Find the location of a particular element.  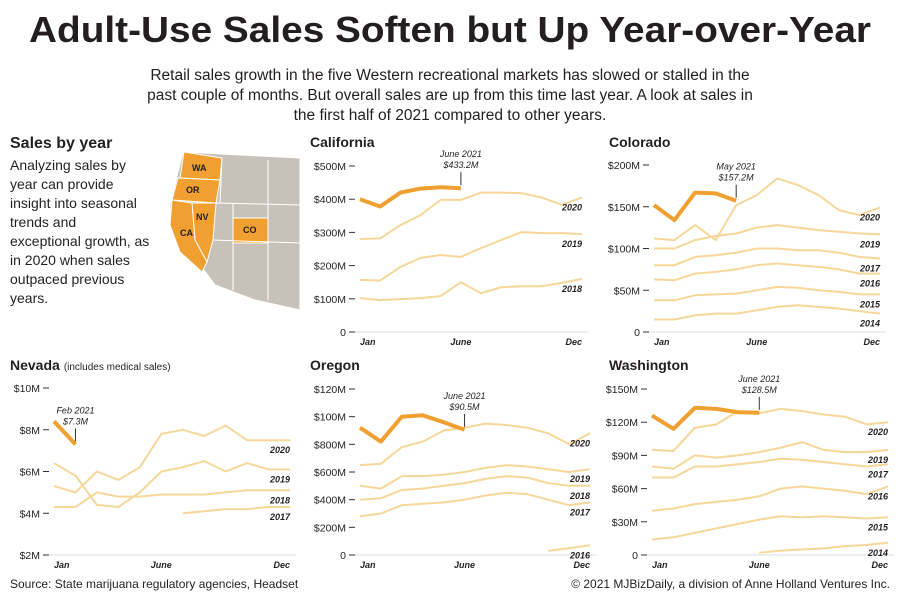

map-label: WA is located at coordinates (199, 168).